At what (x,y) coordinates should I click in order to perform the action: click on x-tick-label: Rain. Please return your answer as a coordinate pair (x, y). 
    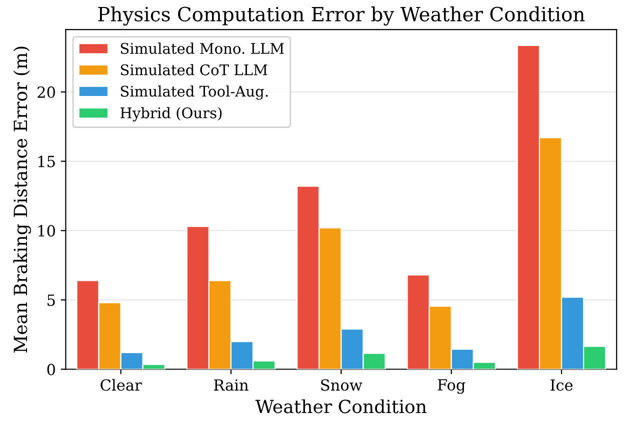
    Looking at the image, I should click on (231, 385).